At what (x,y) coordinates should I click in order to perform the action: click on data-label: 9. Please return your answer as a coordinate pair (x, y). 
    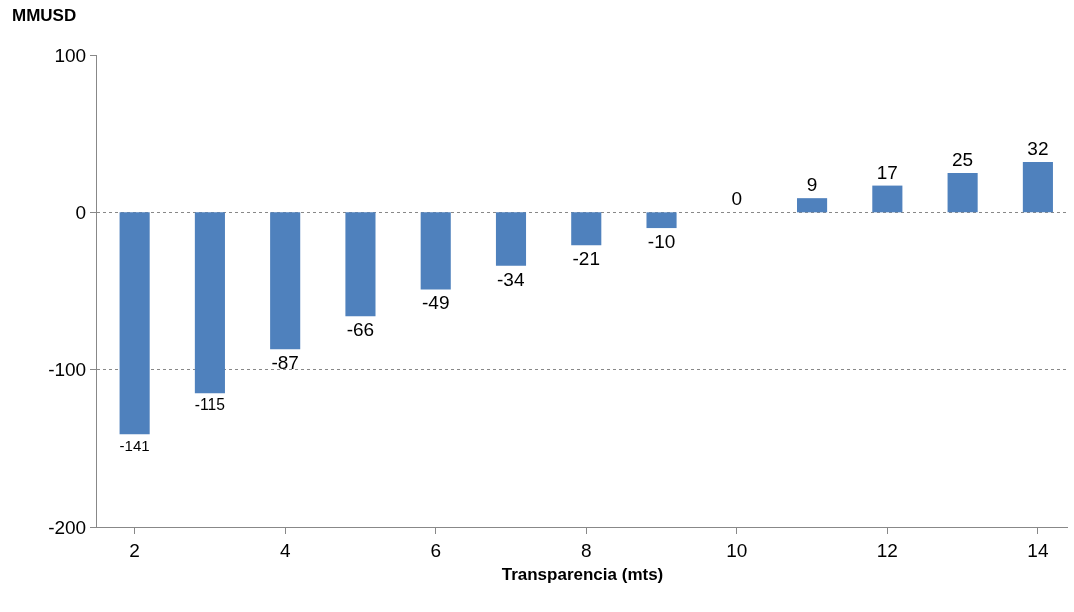
    Looking at the image, I should click on (812, 185).